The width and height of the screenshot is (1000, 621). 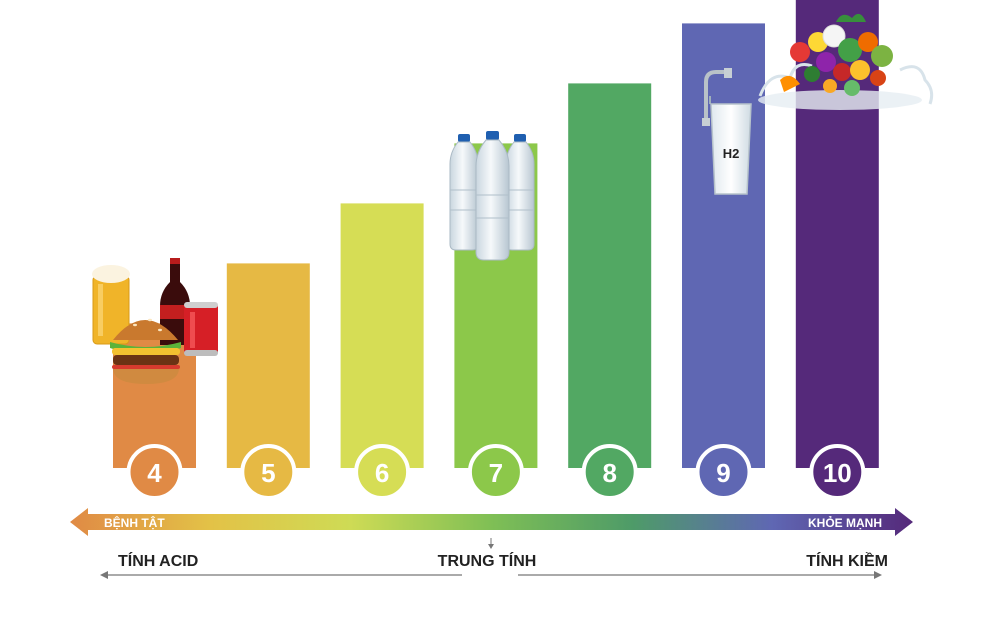 I want to click on ph-scale: TÍNH ACID TRUNG TÍNH TÍNH KIỀM, so click(x=494, y=558).